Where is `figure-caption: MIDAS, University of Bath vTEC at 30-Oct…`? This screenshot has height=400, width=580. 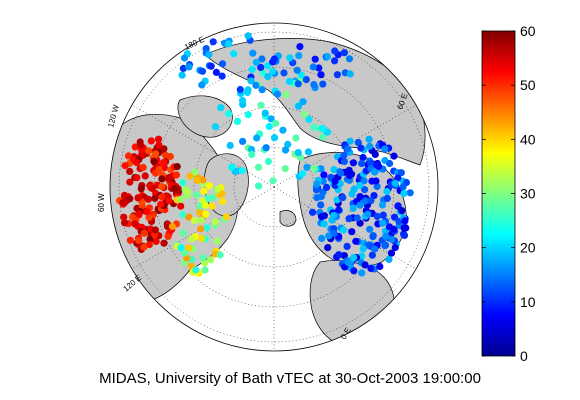 figure-caption: MIDAS, University of Bath vTEC at 30-Oct… is located at coordinates (290, 378).